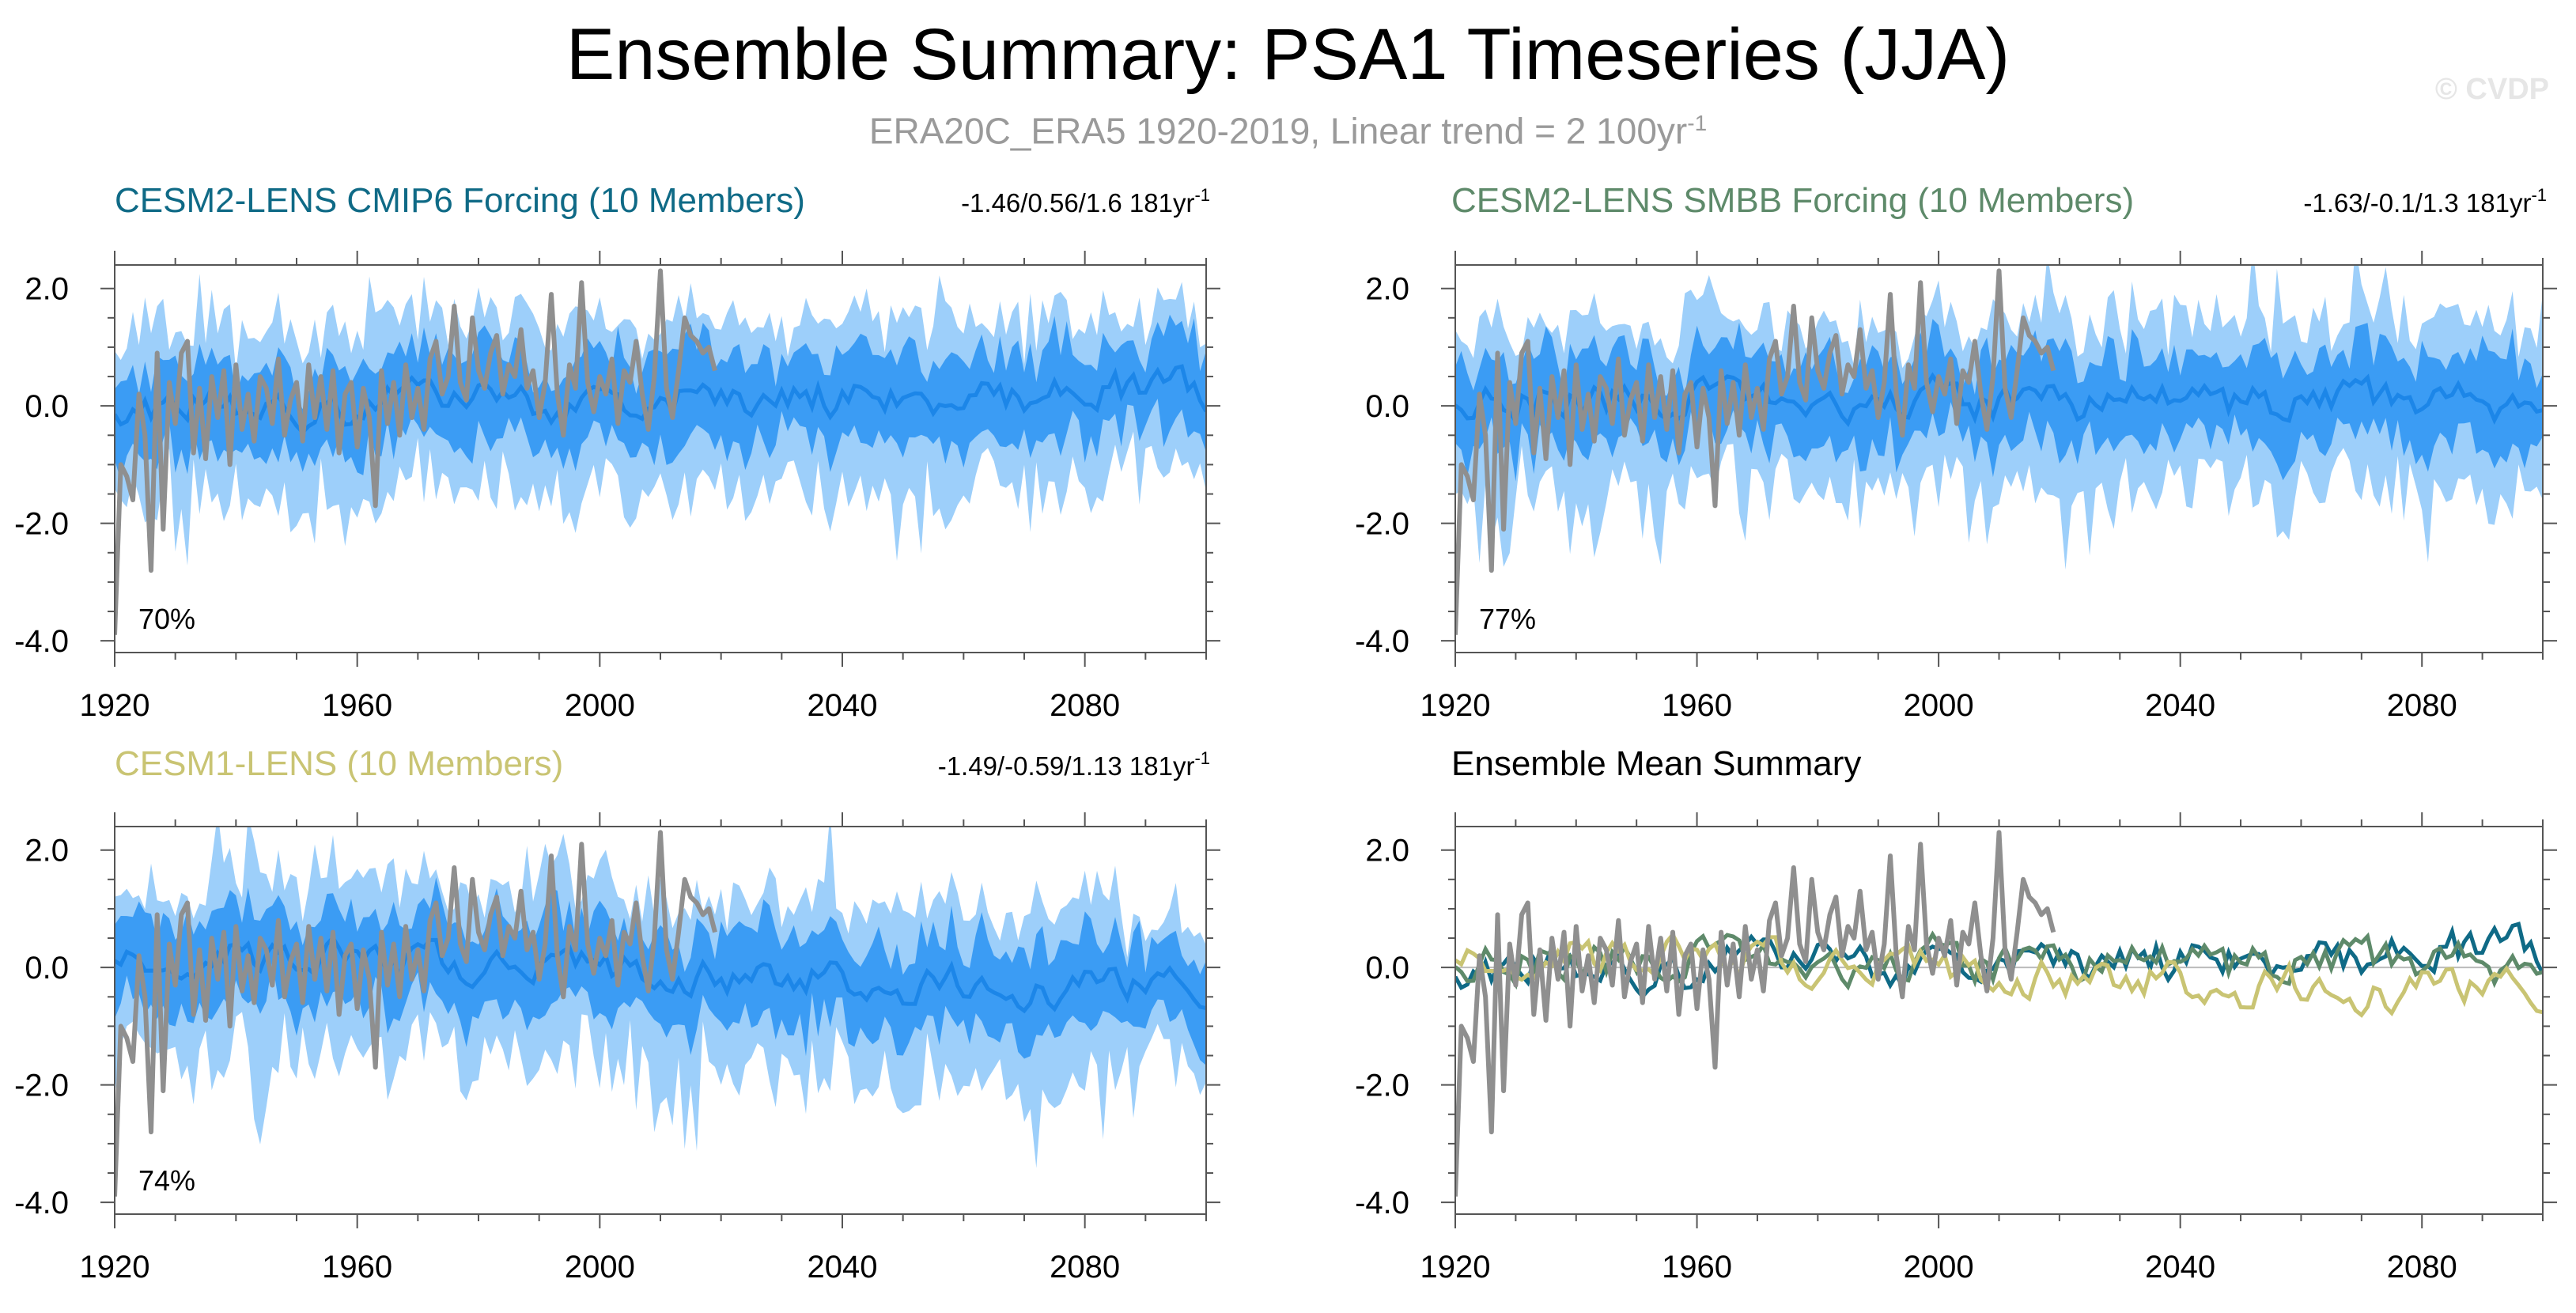 Image resolution: width=2576 pixels, height=1313 pixels. I want to click on trend-label: -1.49/-0.59/1.13 181yr-1, so click(1074, 764).